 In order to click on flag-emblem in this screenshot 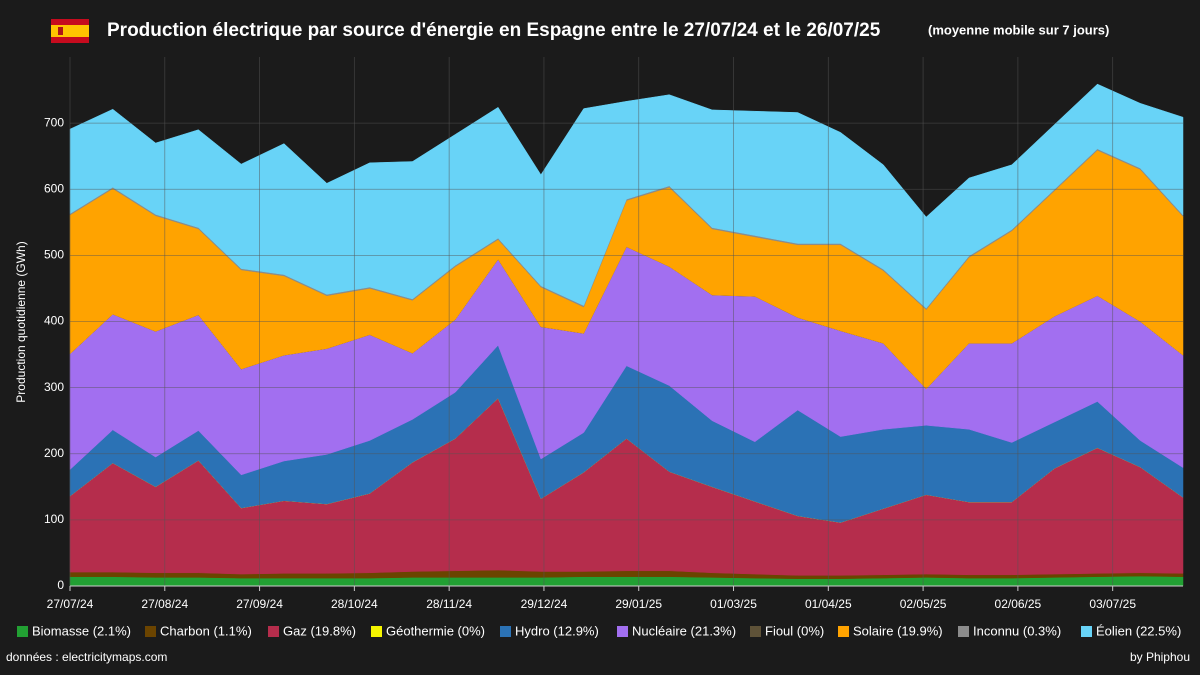, I will do `click(60, 31)`.